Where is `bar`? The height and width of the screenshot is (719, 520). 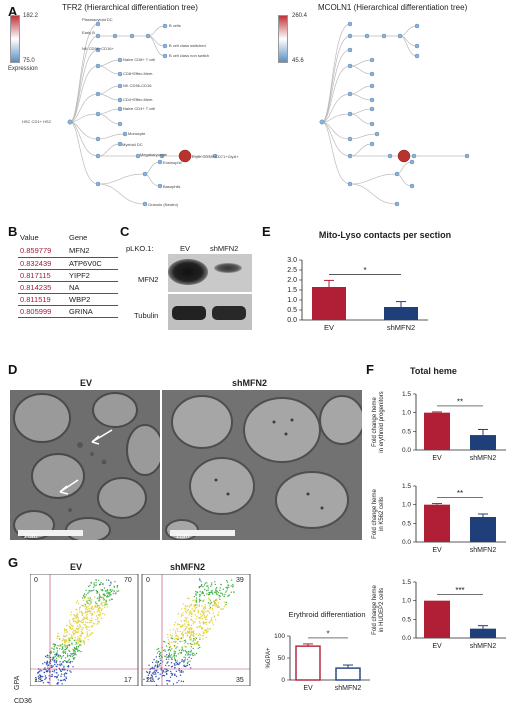 bar is located at coordinates (401, 313).